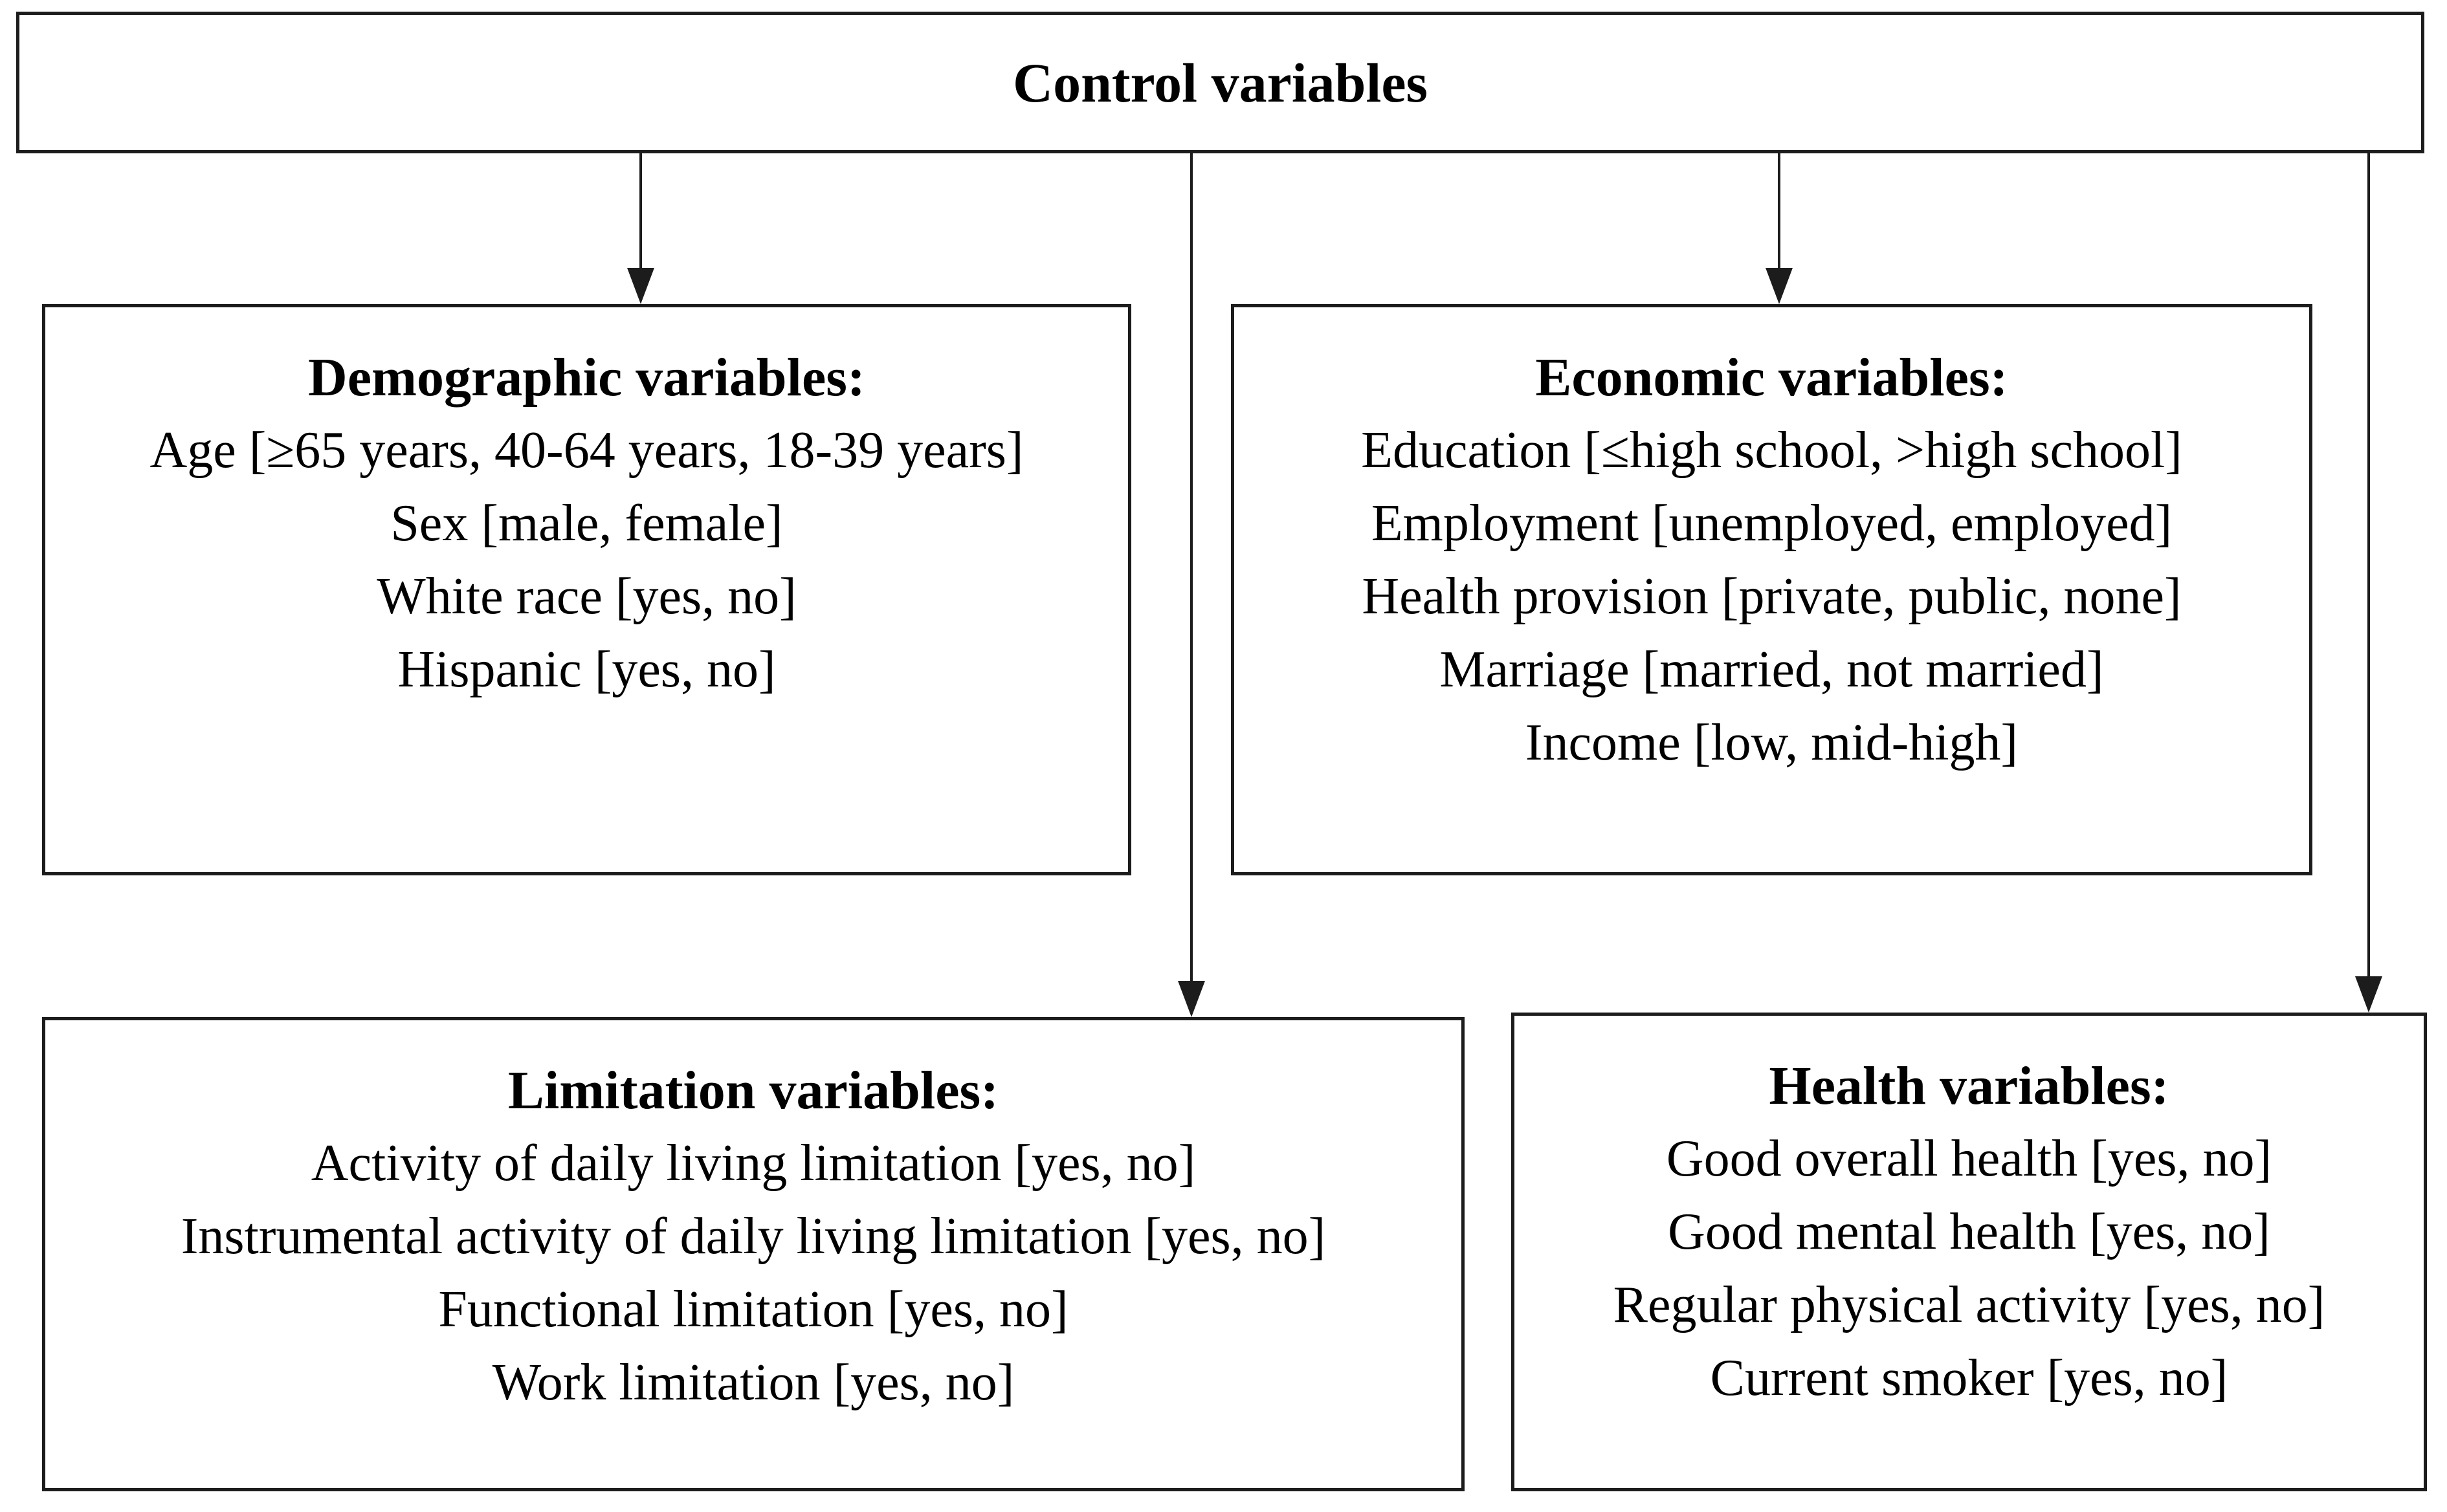 This screenshot has width=2447, height=1512. Describe the element at coordinates (1772, 596) in the screenshot. I see `economic-item-health-provision: Health provision [private, public, none]` at that location.